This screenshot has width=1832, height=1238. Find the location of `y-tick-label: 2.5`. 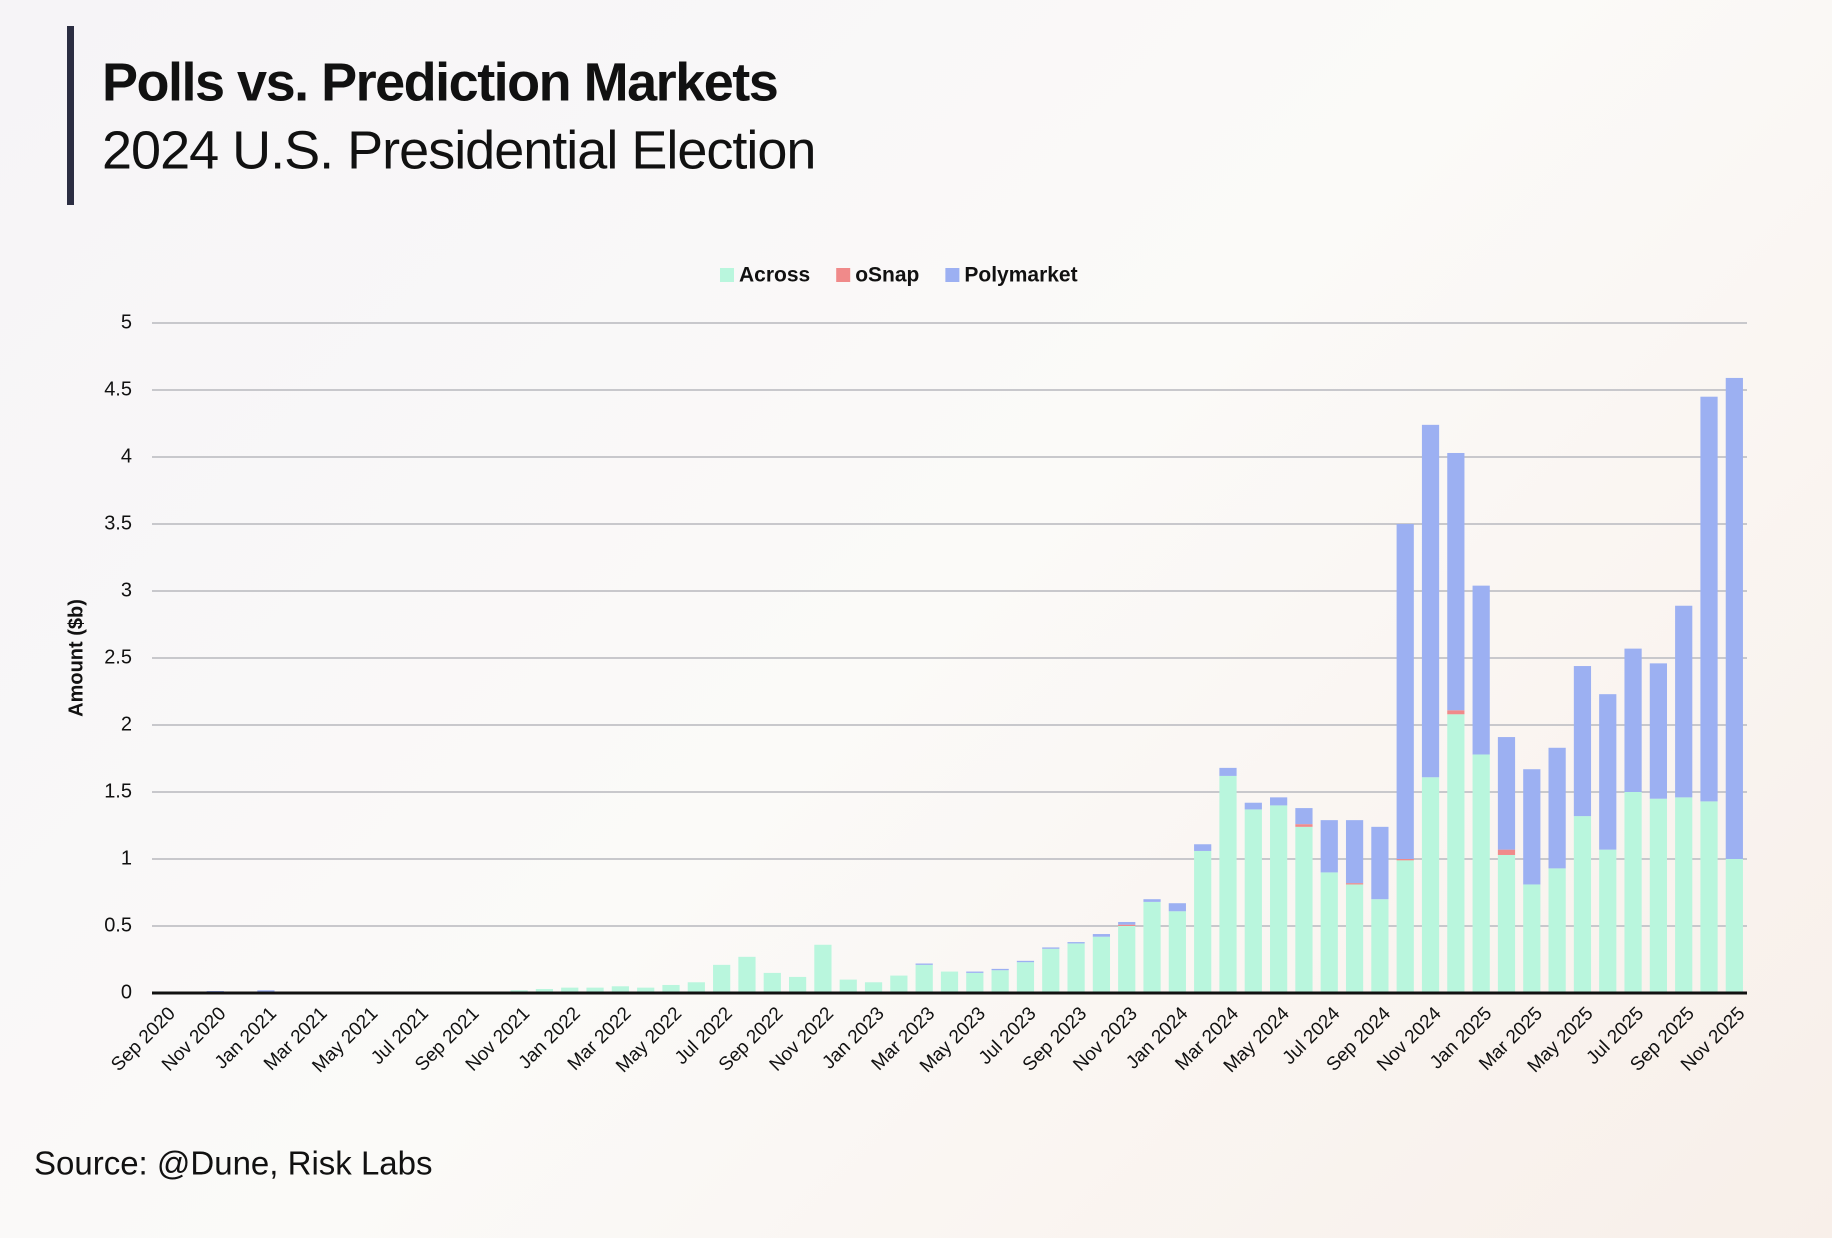

y-tick-label: 2.5 is located at coordinates (118, 657).